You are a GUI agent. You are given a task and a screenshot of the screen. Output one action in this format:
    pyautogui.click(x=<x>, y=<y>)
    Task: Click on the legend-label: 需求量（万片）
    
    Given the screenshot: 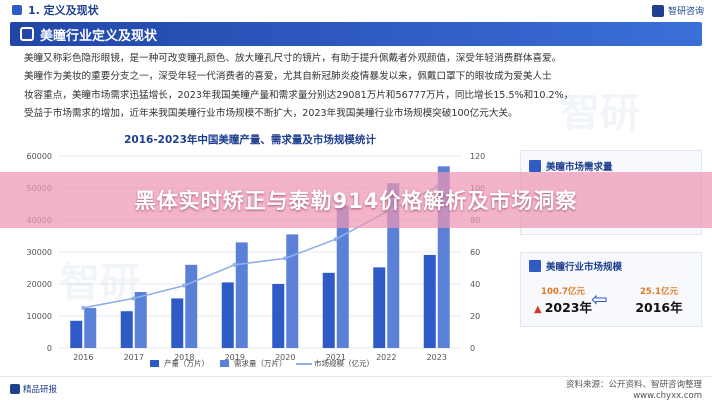 What is the action you would take?
    pyautogui.click(x=260, y=363)
    